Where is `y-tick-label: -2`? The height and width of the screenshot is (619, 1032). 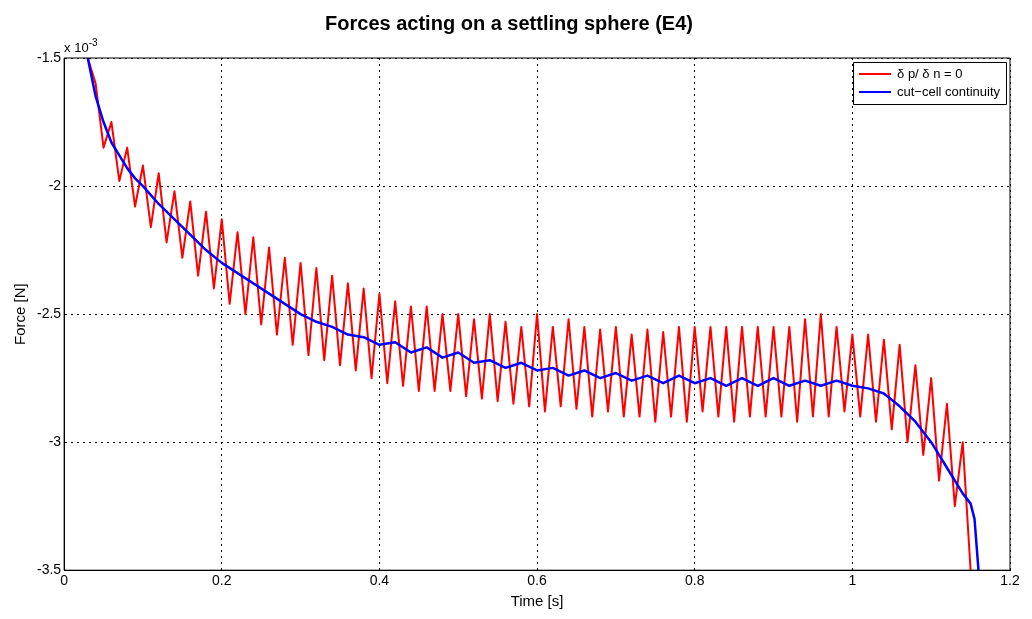
y-tick-label: -2 is located at coordinates (55, 184).